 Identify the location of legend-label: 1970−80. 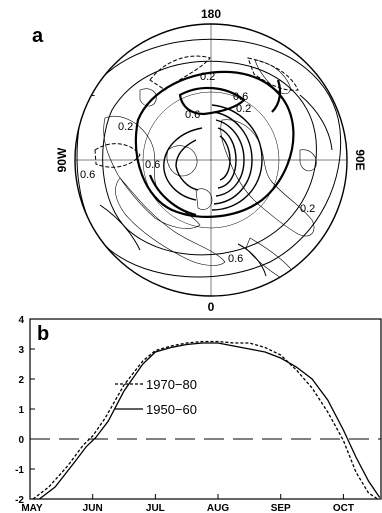
(171, 384).